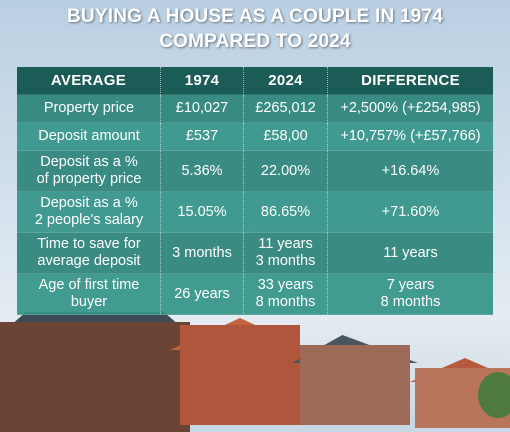 Image resolution: width=510 pixels, height=432 pixels. Describe the element at coordinates (202, 294) in the screenshot. I see `value-1974: 26 years` at that location.